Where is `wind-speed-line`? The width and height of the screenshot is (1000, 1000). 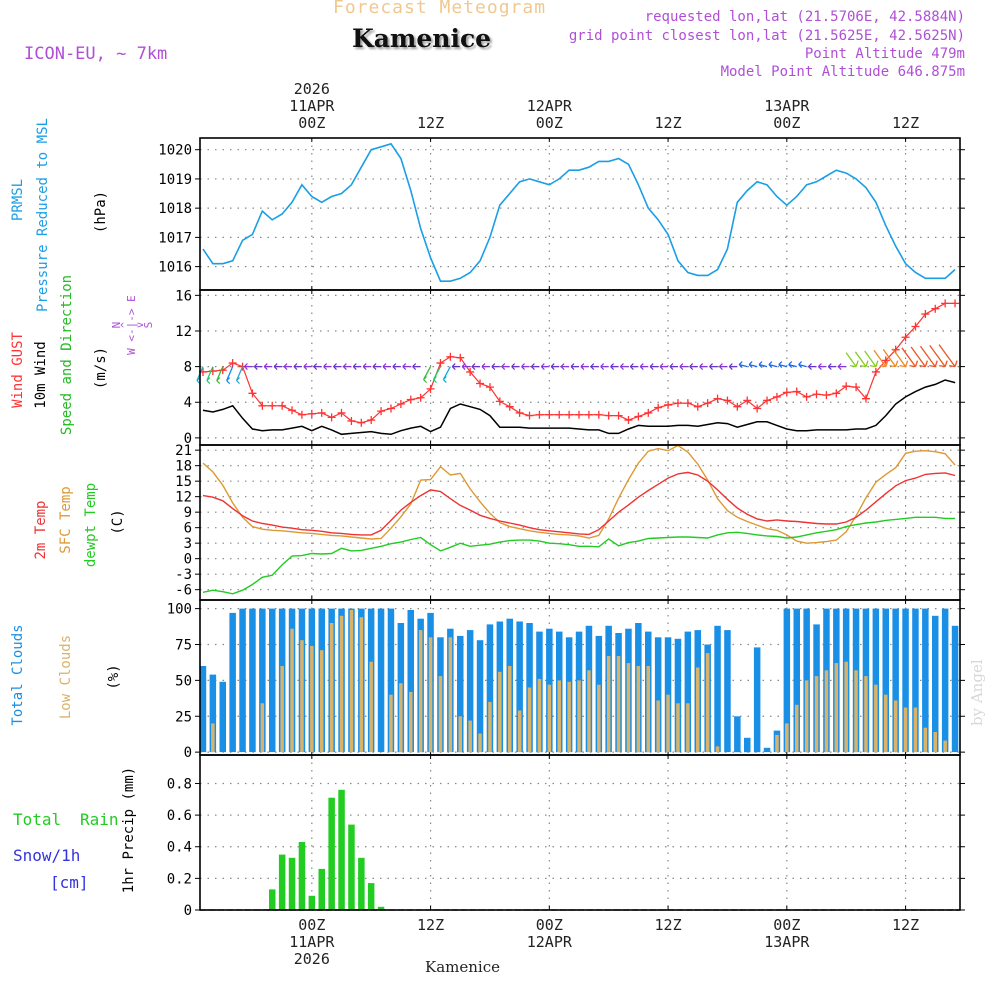 wind-speed-line is located at coordinates (579, 407).